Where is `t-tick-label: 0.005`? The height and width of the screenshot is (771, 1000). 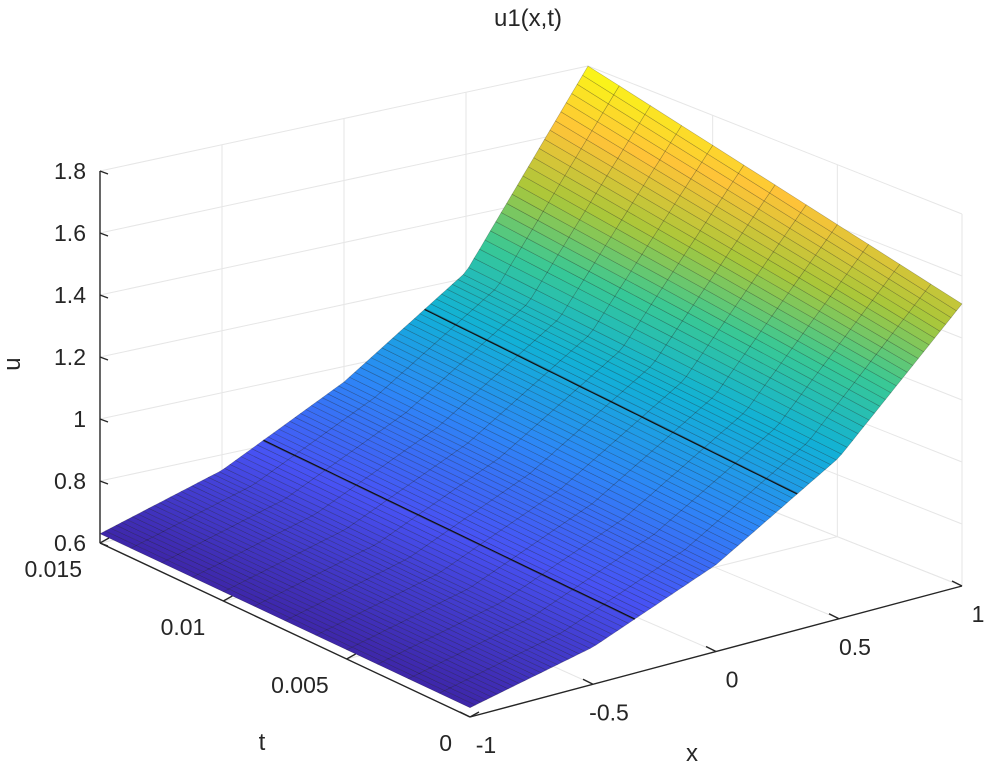
t-tick-label: 0.005 is located at coordinates (300, 685).